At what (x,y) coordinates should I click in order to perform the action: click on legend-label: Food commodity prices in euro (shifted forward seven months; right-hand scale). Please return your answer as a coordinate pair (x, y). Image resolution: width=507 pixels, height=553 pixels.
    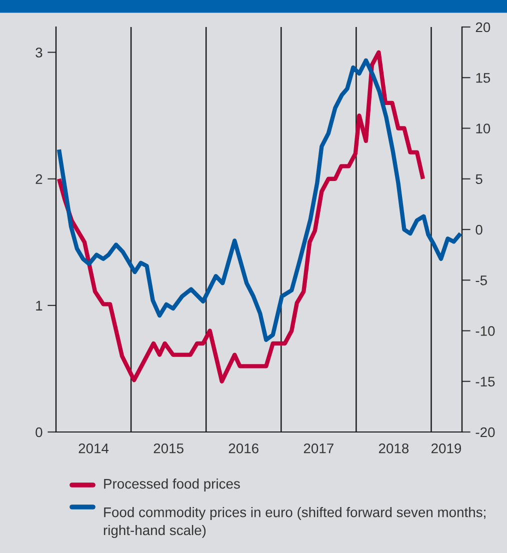
    Looking at the image, I should click on (295, 522).